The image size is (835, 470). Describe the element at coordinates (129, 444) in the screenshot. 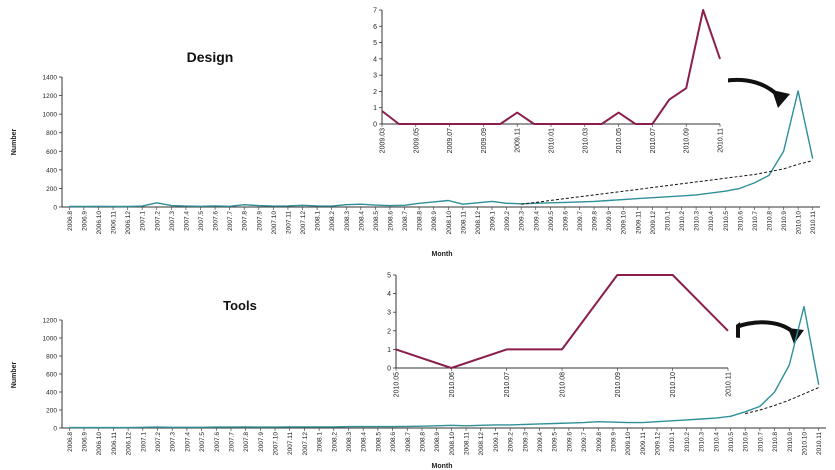

I see `tools-main-x-tick-label: 2006.12` at that location.